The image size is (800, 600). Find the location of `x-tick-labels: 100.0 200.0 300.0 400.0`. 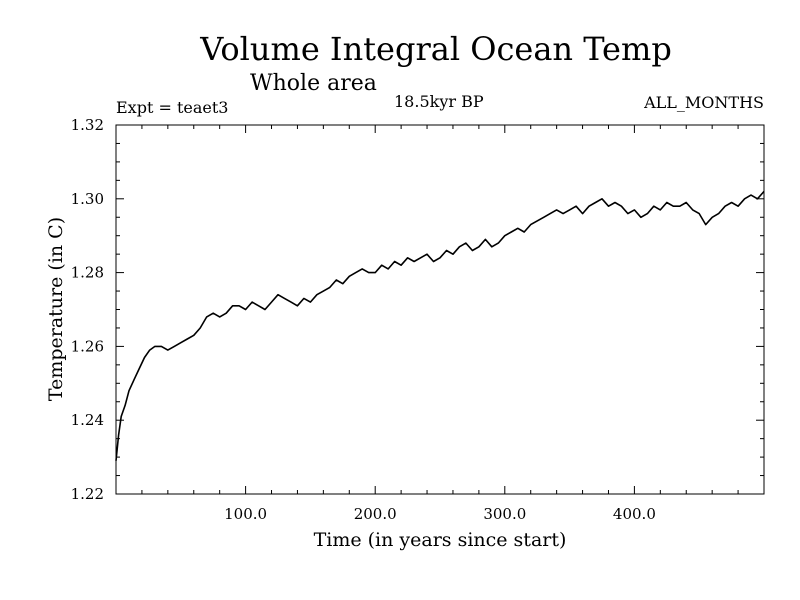

x-tick-labels: 100.0 200.0 300.0 400.0 is located at coordinates (440, 514).